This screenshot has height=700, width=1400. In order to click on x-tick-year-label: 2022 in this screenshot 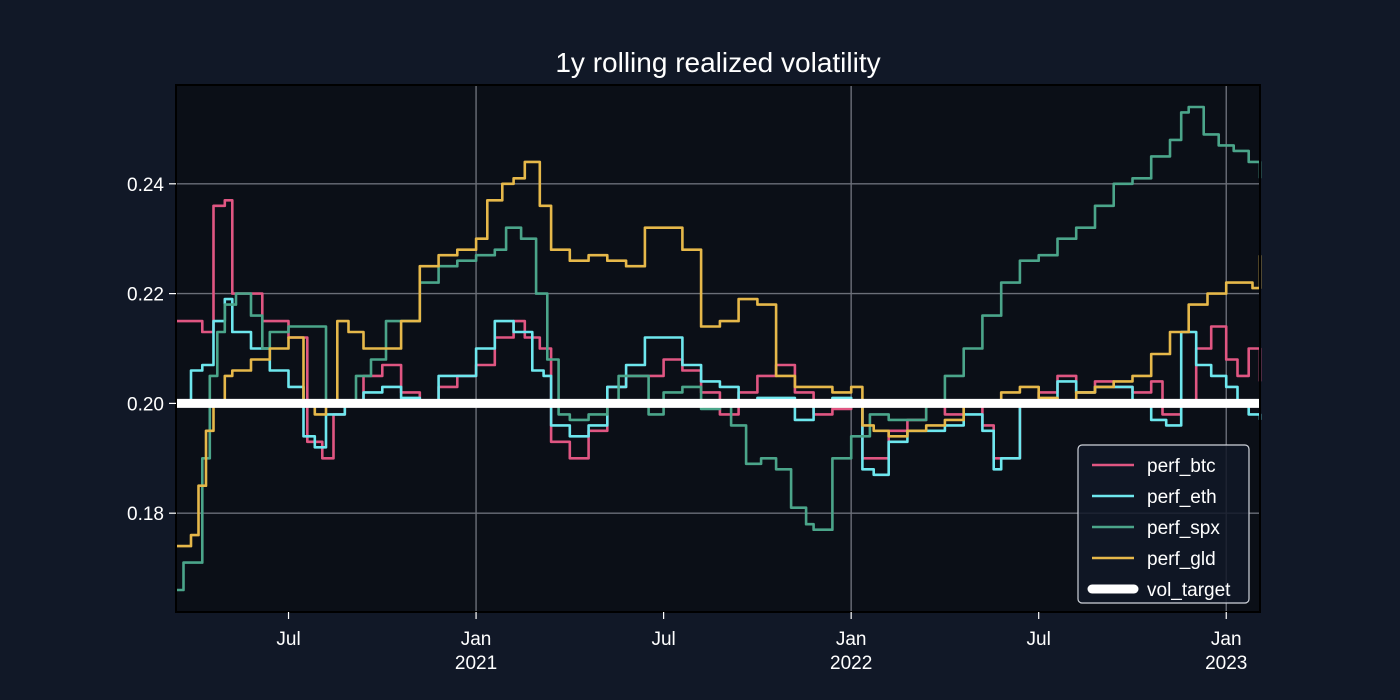, I will do `click(851, 663)`.